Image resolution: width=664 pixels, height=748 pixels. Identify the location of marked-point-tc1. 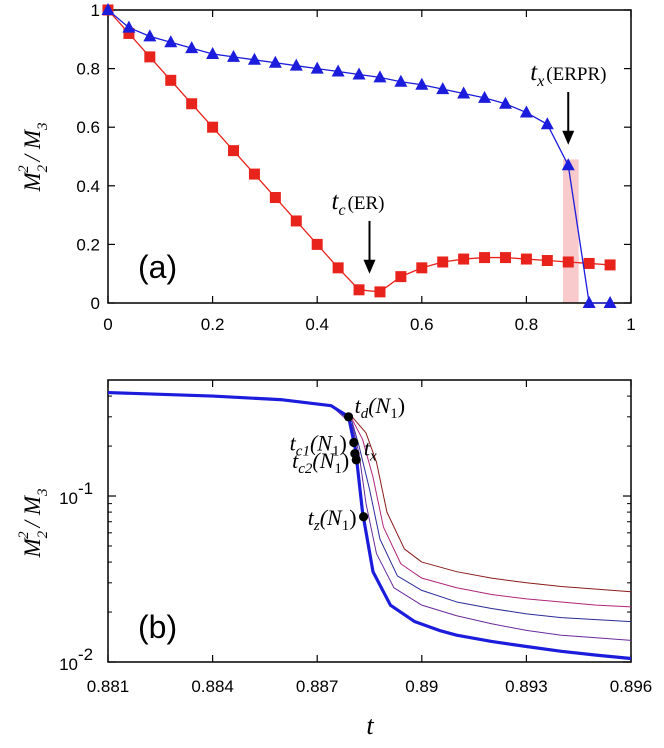
(354, 442).